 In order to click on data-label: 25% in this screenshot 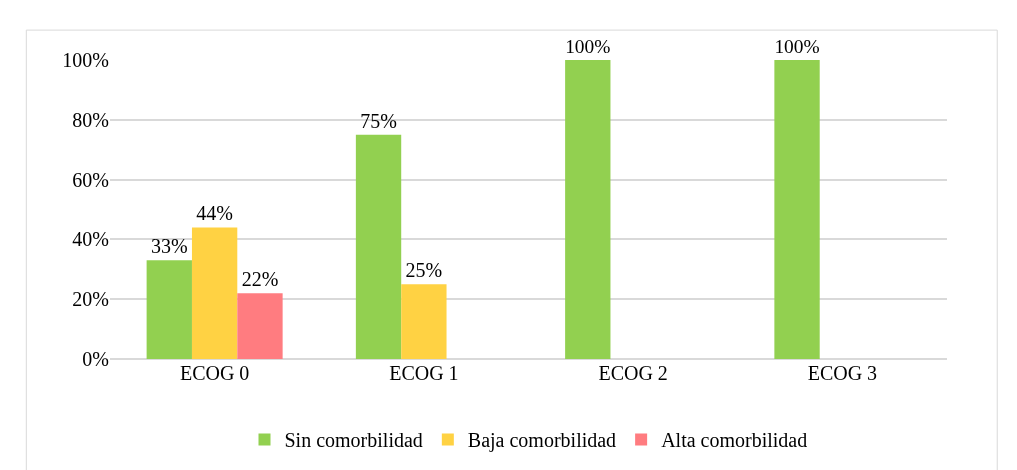, I will do `click(424, 270)`.